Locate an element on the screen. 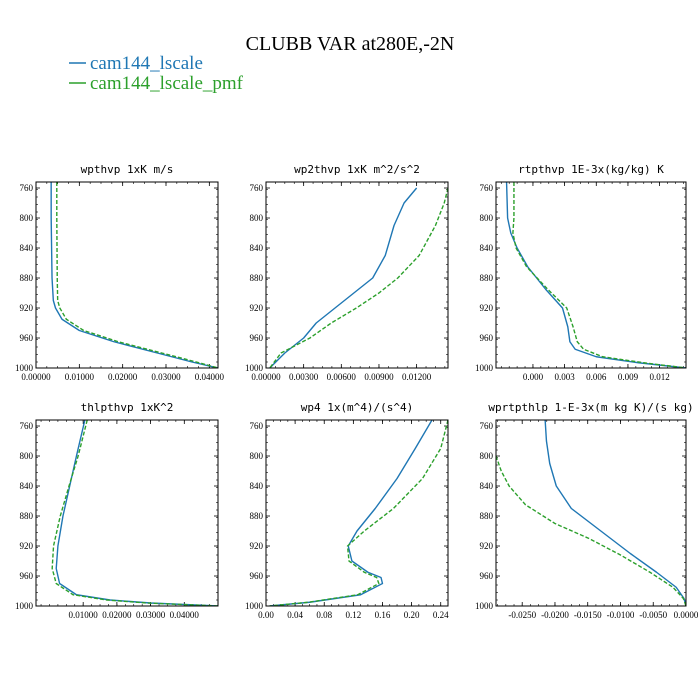 The image size is (700, 700). panel-3-title: rtpthvp 1E-3x(kg/kg) K is located at coordinates (591, 169).